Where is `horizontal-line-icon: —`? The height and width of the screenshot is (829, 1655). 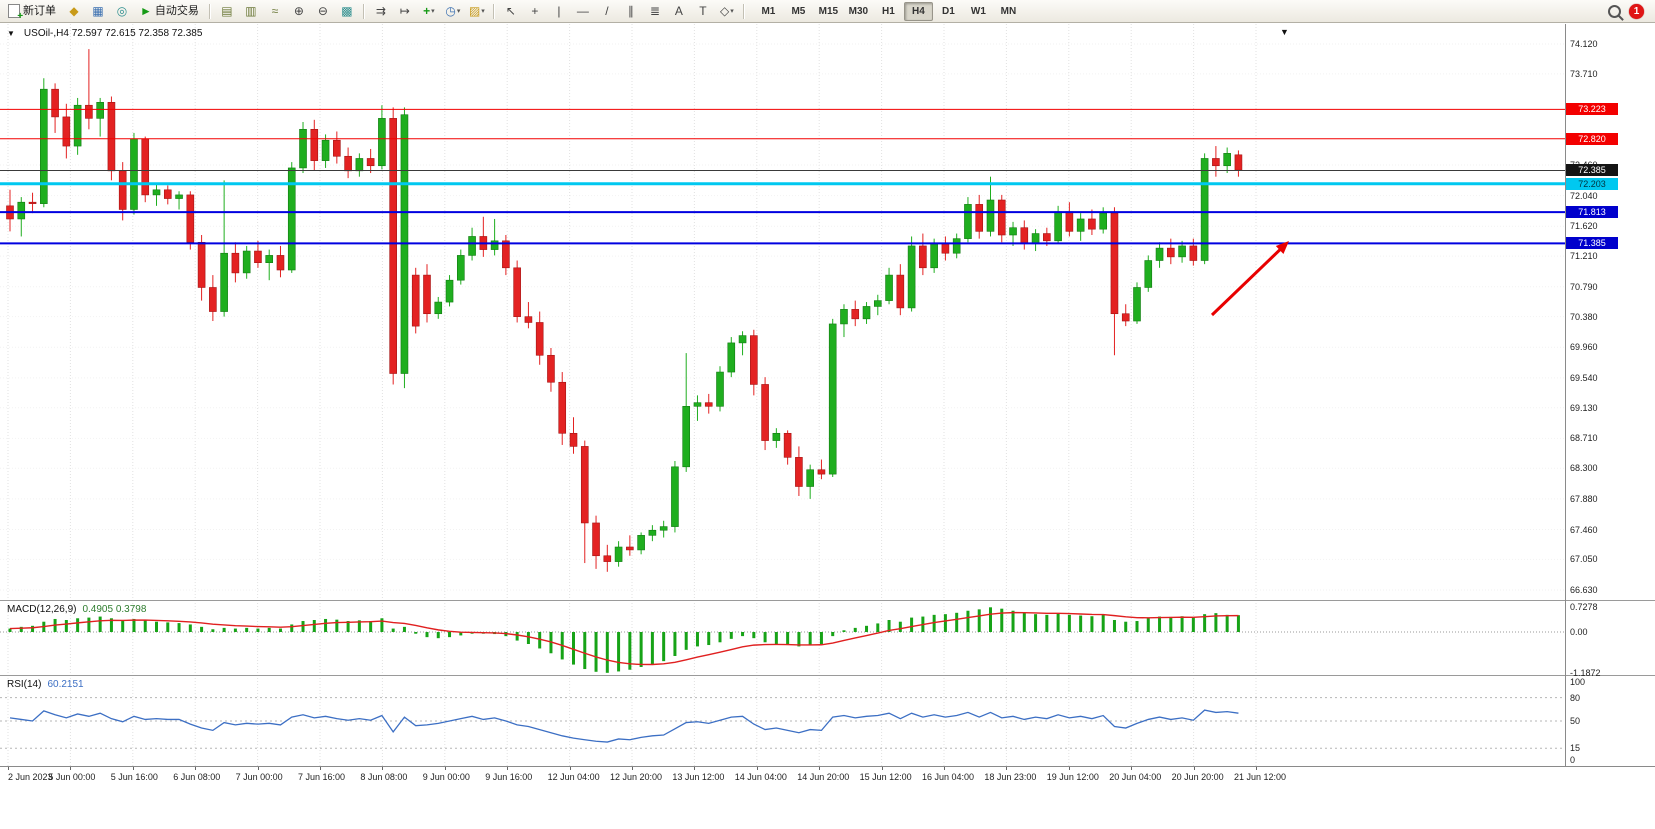 horizontal-line-icon: — is located at coordinates (582, 11).